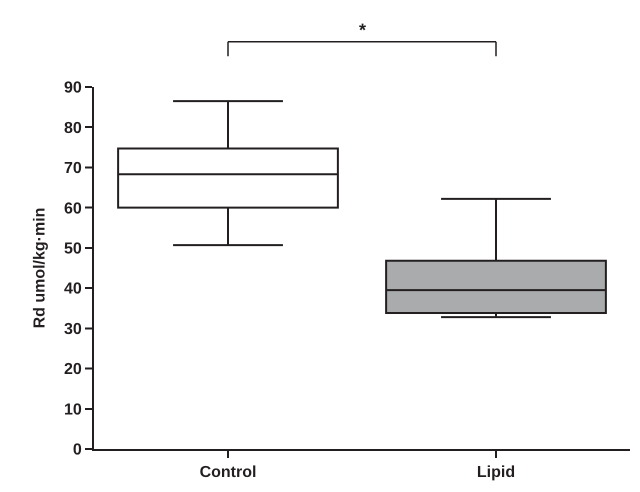 The height and width of the screenshot is (492, 640). I want to click on y-tick-label: 40, so click(73, 289).